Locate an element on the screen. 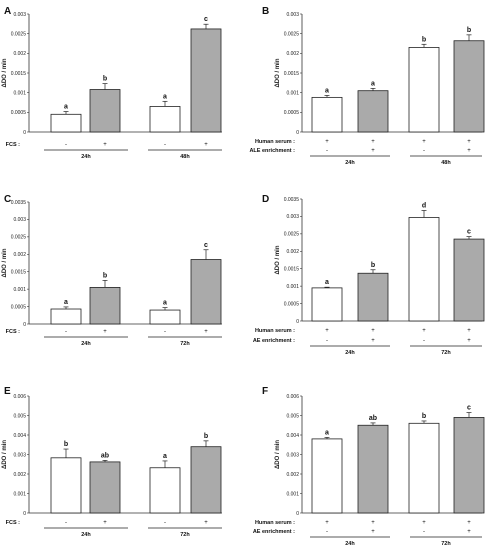 The width and height of the screenshot is (497, 550). panel-letter: F is located at coordinates (265, 391).